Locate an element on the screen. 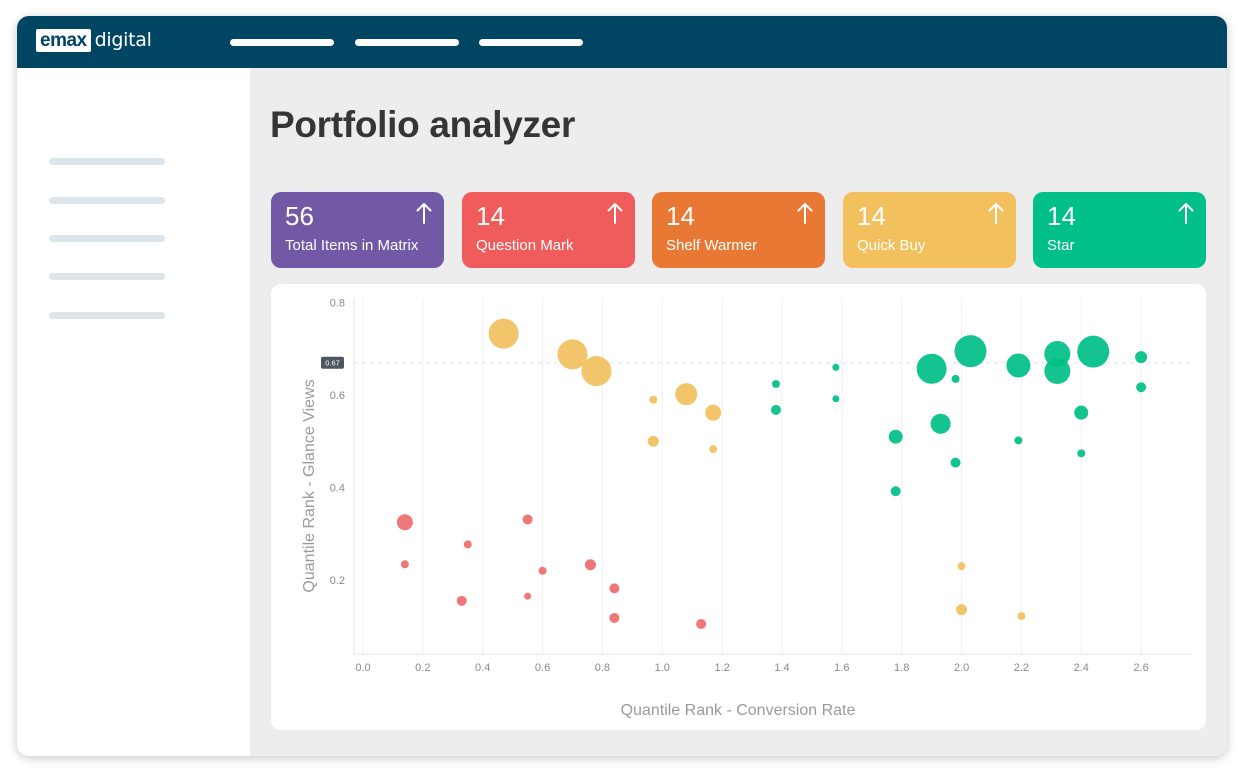 This screenshot has width=1244, height=774. card-label: Star is located at coordinates (1061, 245).